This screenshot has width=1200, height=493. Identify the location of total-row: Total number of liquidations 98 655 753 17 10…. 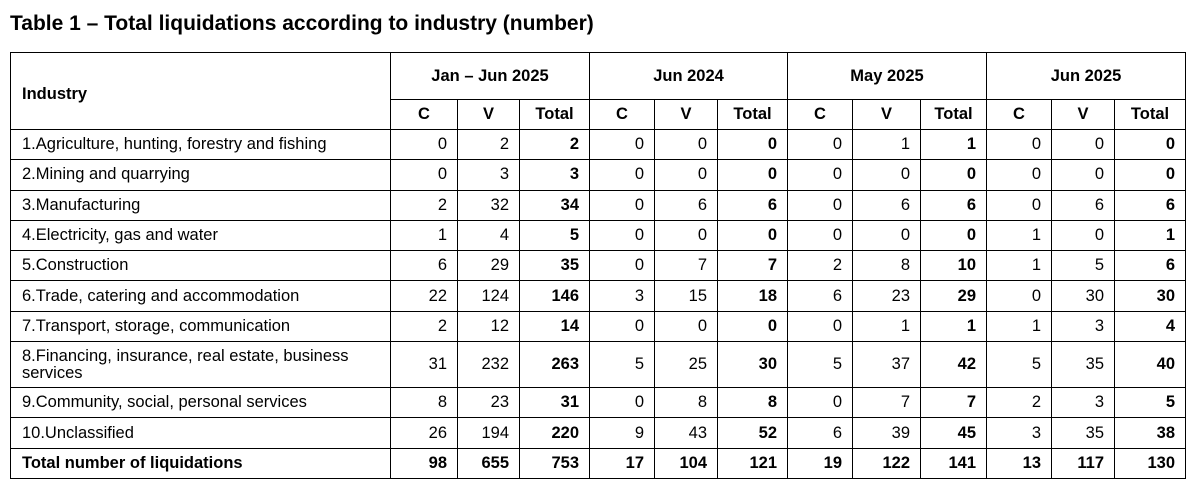
(598, 463).